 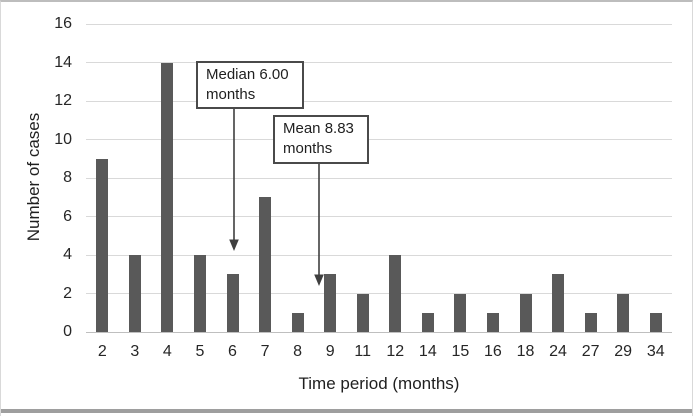 I want to click on bar-7-months, so click(x=265, y=264).